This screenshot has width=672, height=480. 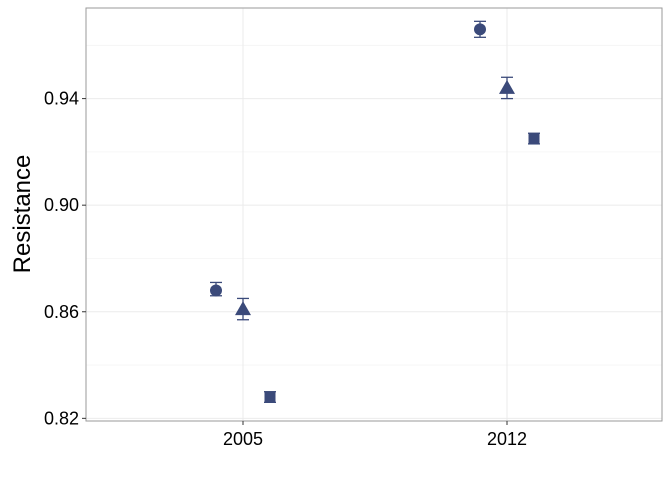 What do you see at coordinates (61, 205) in the screenshot?
I see `y-tick-label: 0.90` at bounding box center [61, 205].